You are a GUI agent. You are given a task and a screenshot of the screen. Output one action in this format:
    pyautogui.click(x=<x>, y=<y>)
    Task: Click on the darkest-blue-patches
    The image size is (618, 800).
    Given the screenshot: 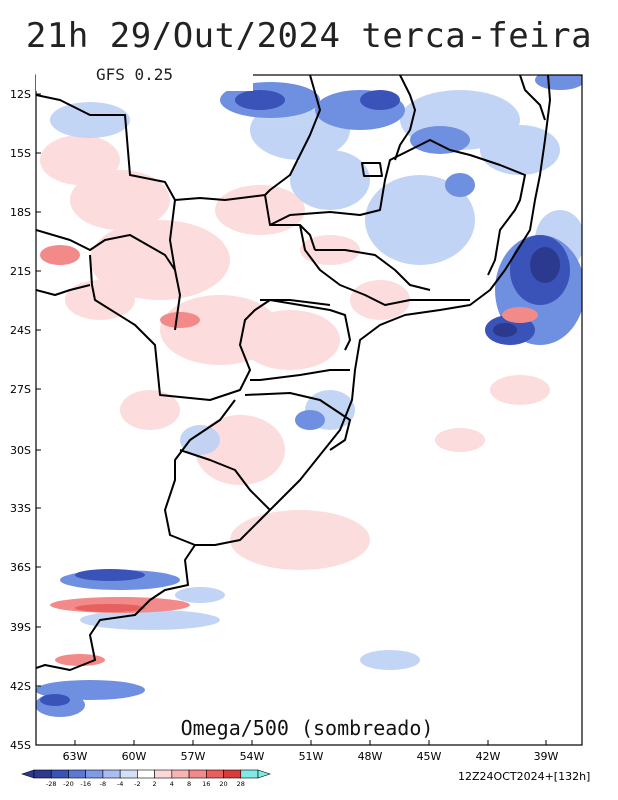 What is the action you would take?
    pyautogui.click(x=526, y=292)
    